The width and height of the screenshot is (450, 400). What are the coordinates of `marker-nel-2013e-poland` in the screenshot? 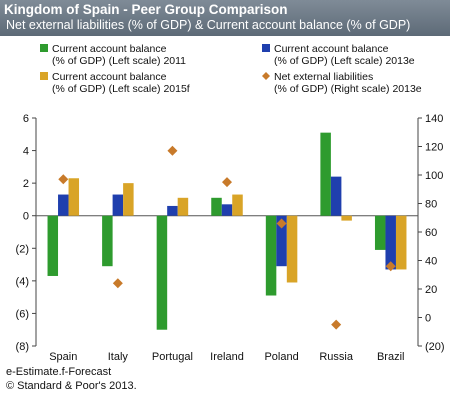 It's located at (281, 223).